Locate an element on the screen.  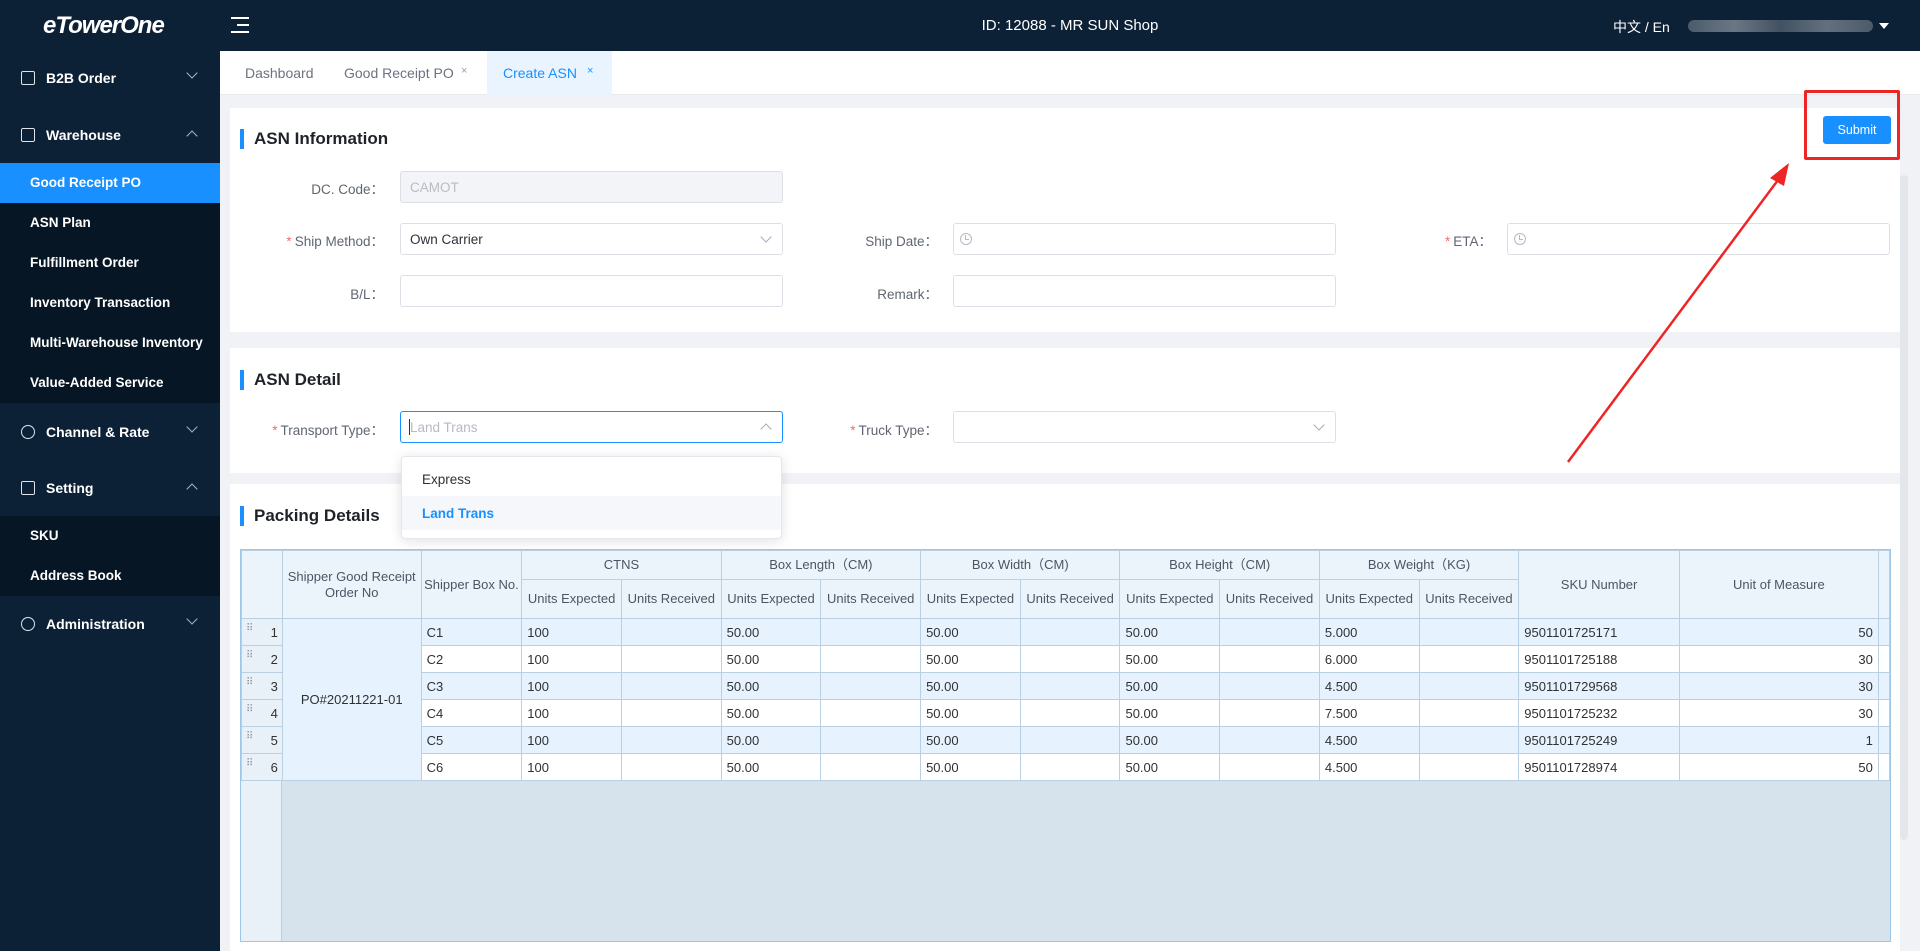
row-number-cell: ⠿ 4 is located at coordinates (262, 713).